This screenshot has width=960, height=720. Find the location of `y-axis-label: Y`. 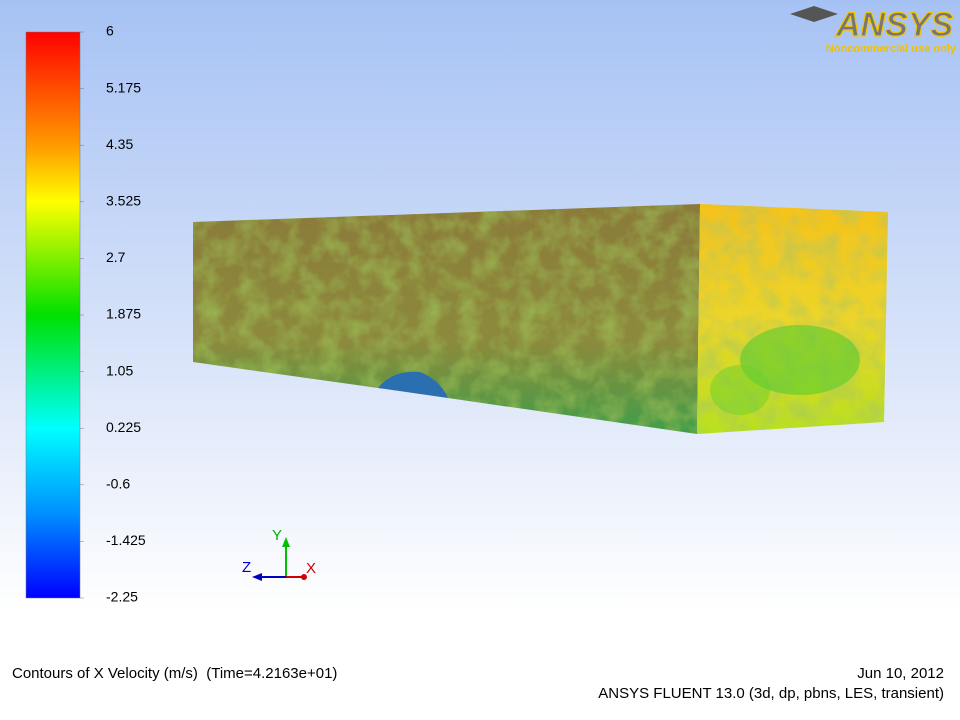

y-axis-label: Y is located at coordinates (277, 535).